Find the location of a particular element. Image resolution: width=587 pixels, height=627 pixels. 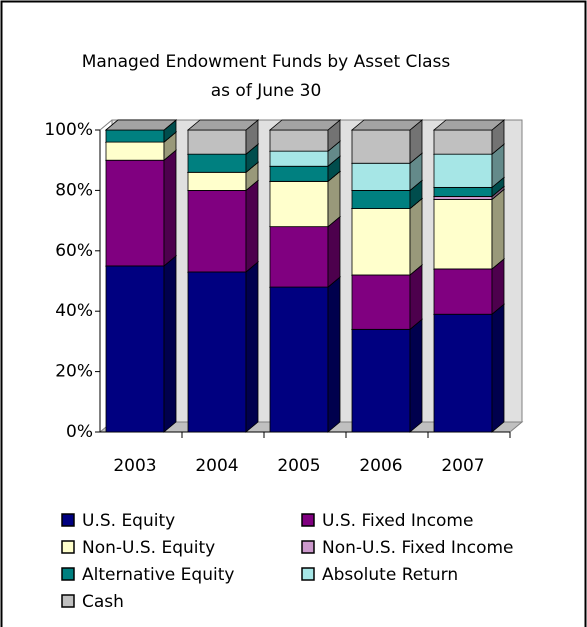

chart-subtitle: as of June 30 is located at coordinates (266, 91).